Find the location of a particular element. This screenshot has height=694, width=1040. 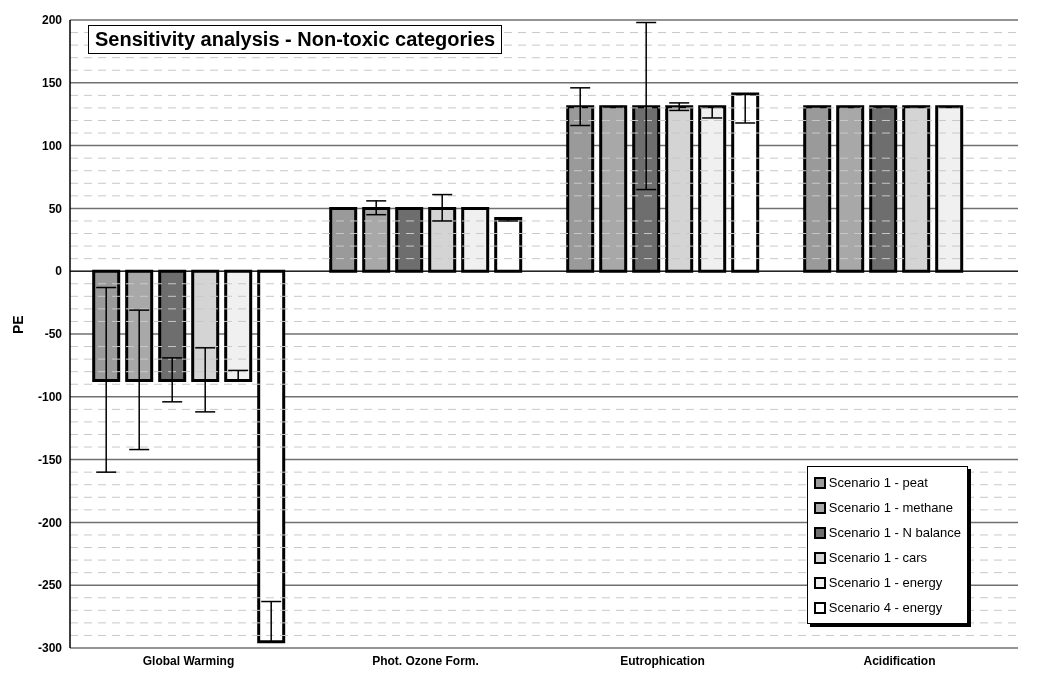

y-tick-label: 100 is located at coordinates (52, 145).